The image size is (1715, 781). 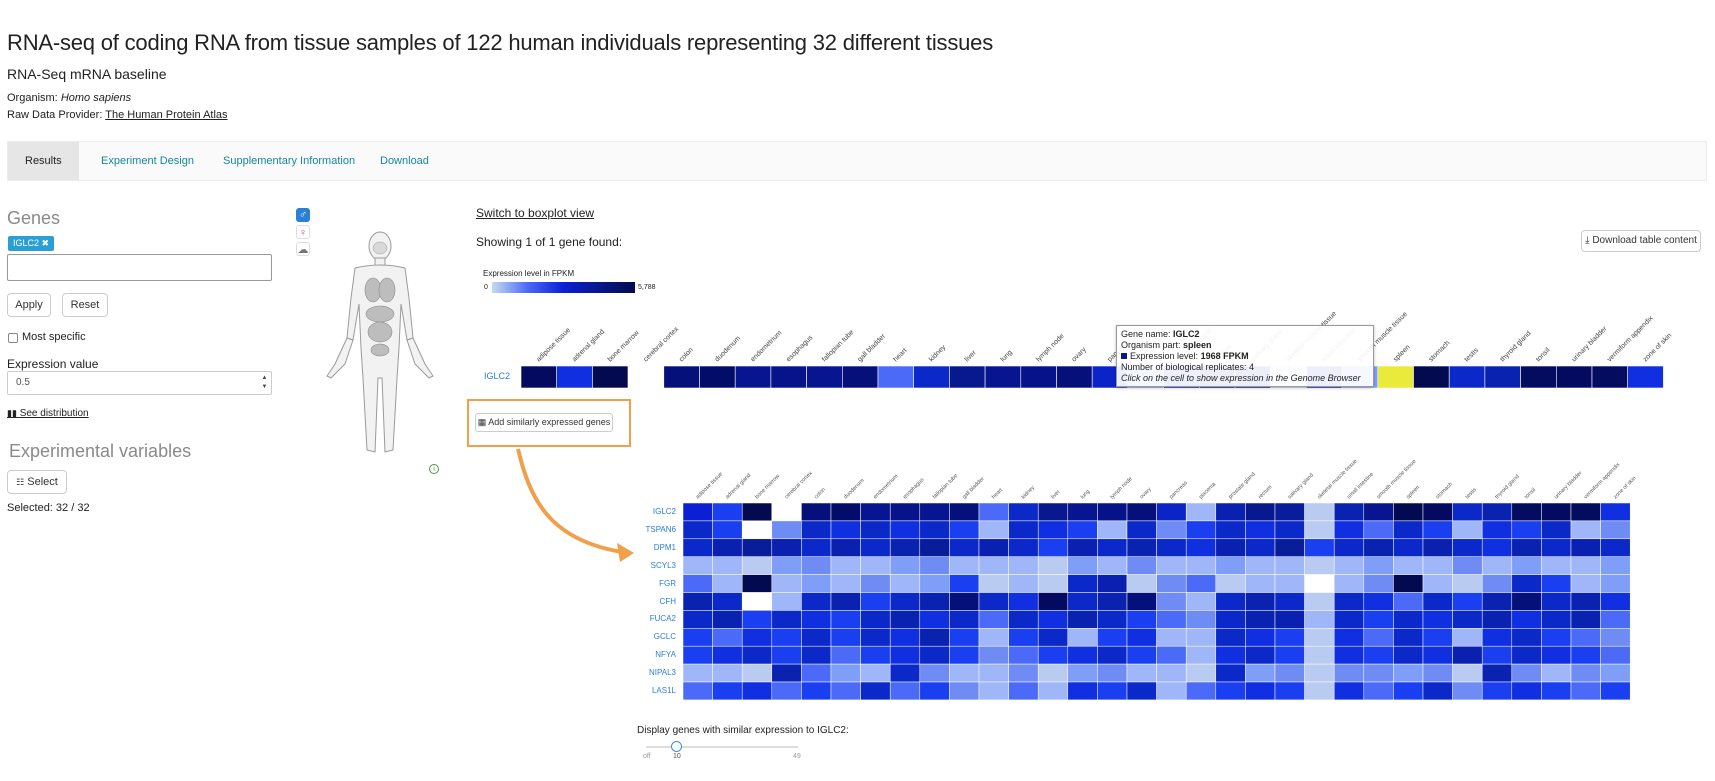 What do you see at coordinates (264, 383) in the screenshot?
I see `expression-value-stepper: ▲ ▼` at bounding box center [264, 383].